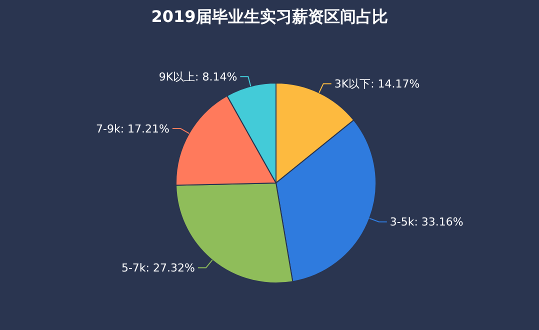  Describe the element at coordinates (377, 84) in the screenshot. I see `slice-label: 3K以下: 14.17%` at that location.